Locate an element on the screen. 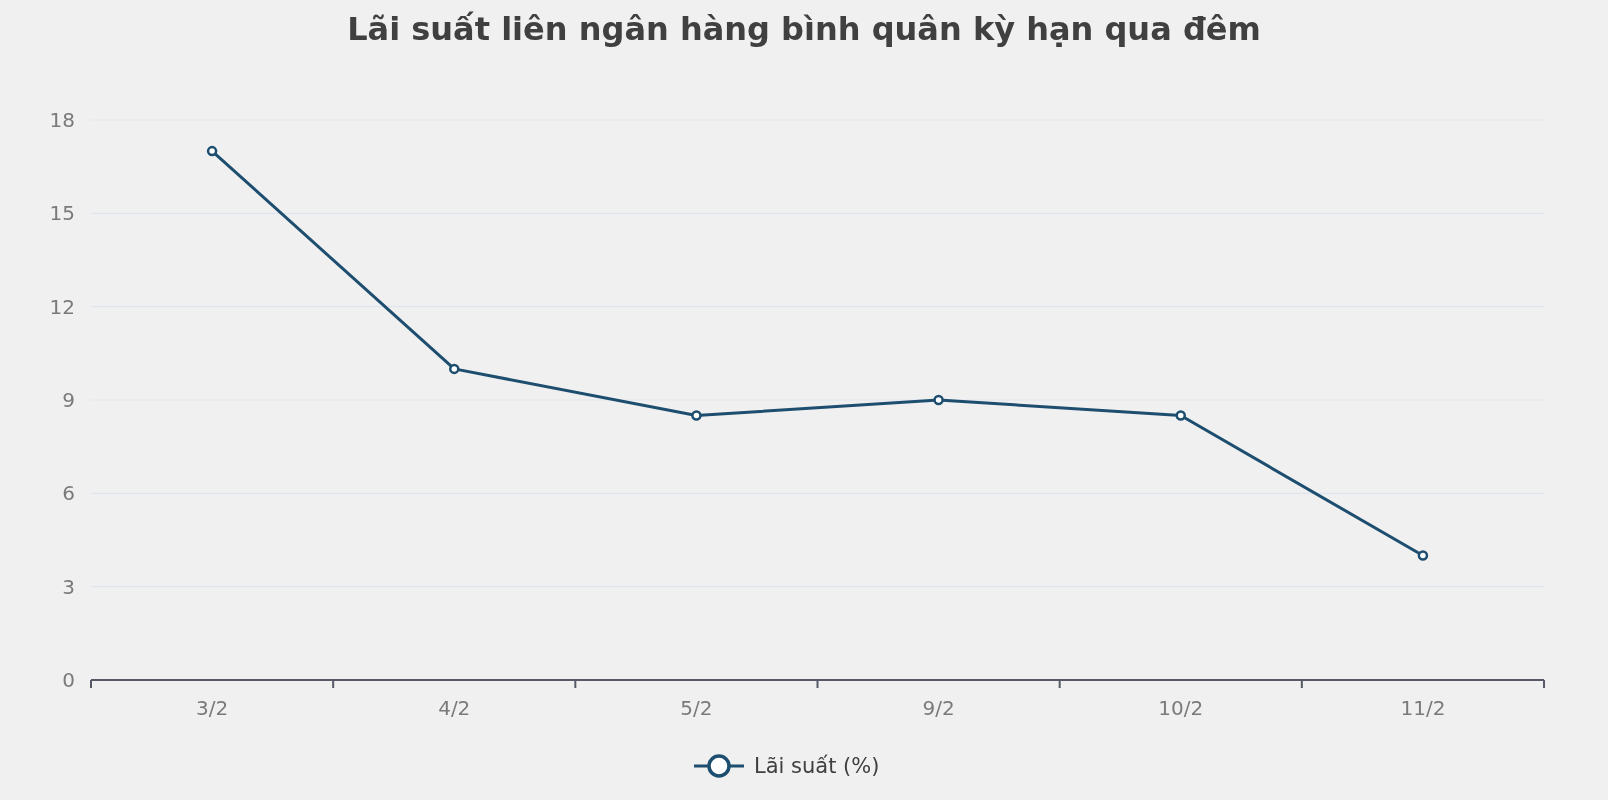  legend-label: Lãi suất (%) is located at coordinates (817, 766).